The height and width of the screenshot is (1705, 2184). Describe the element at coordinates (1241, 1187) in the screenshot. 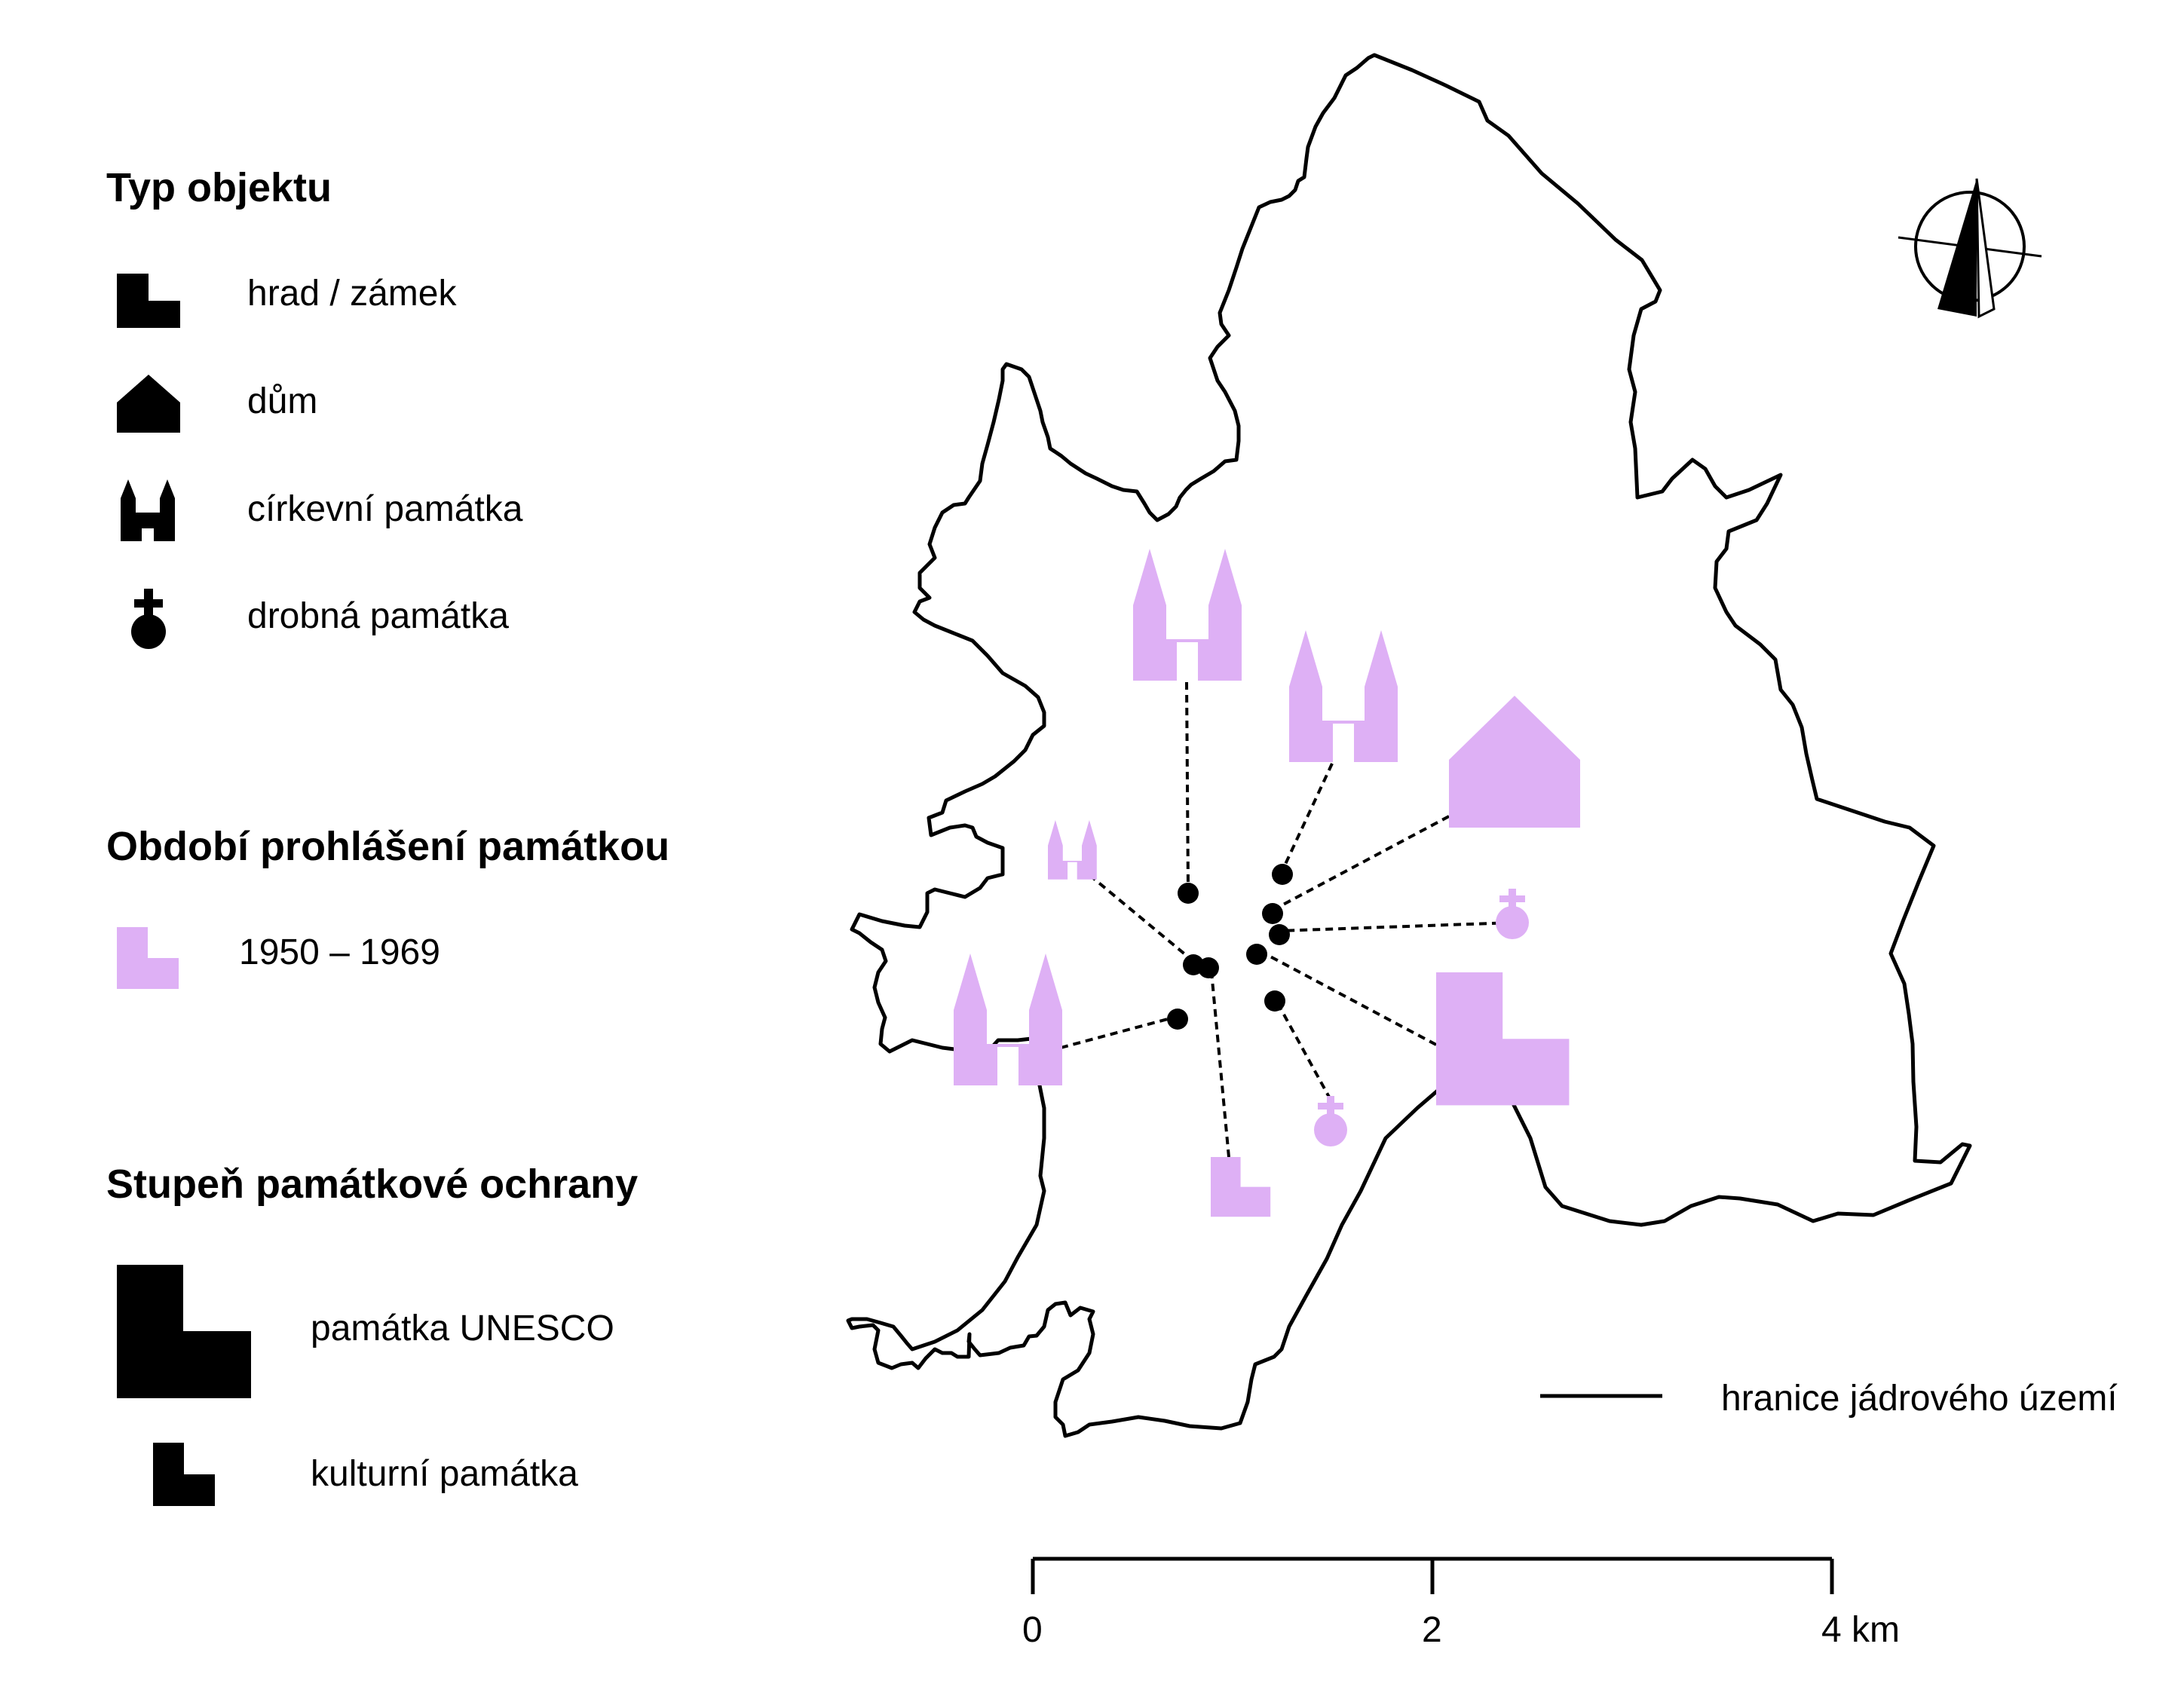

I see `castle-symbol` at that location.